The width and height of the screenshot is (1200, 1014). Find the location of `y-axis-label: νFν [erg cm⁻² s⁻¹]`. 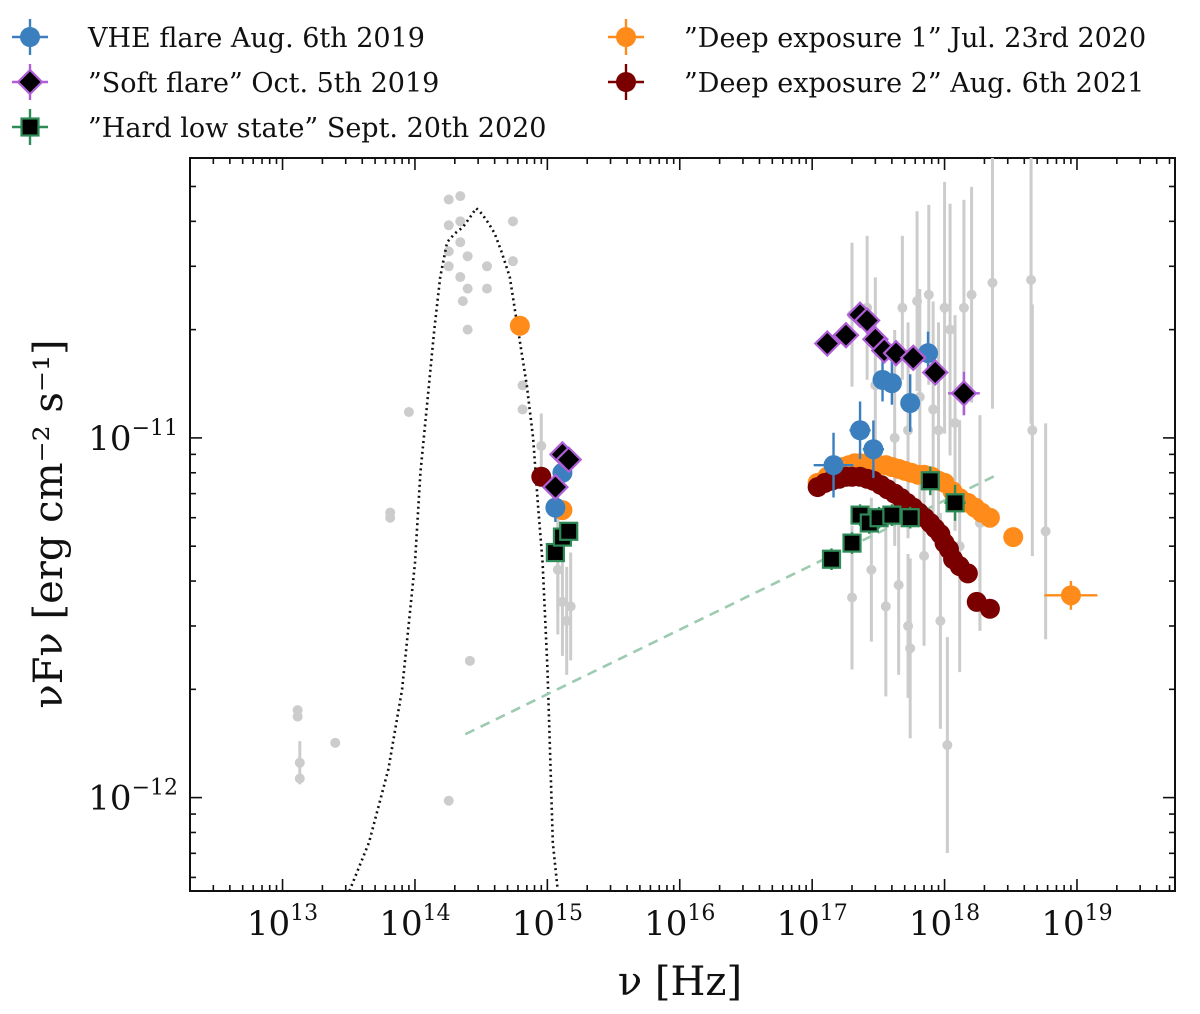

y-axis-label: νFν [erg cm⁻² s⁻¹] is located at coordinates (49, 523).